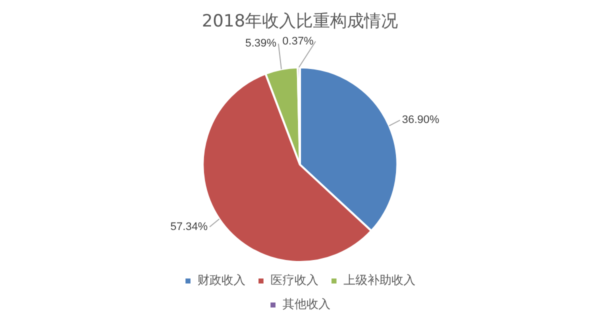 Image resolution: width=600 pixels, height=325 pixels. What do you see at coordinates (294, 280) in the screenshot?
I see `legend-label: 医疗收入` at bounding box center [294, 280].